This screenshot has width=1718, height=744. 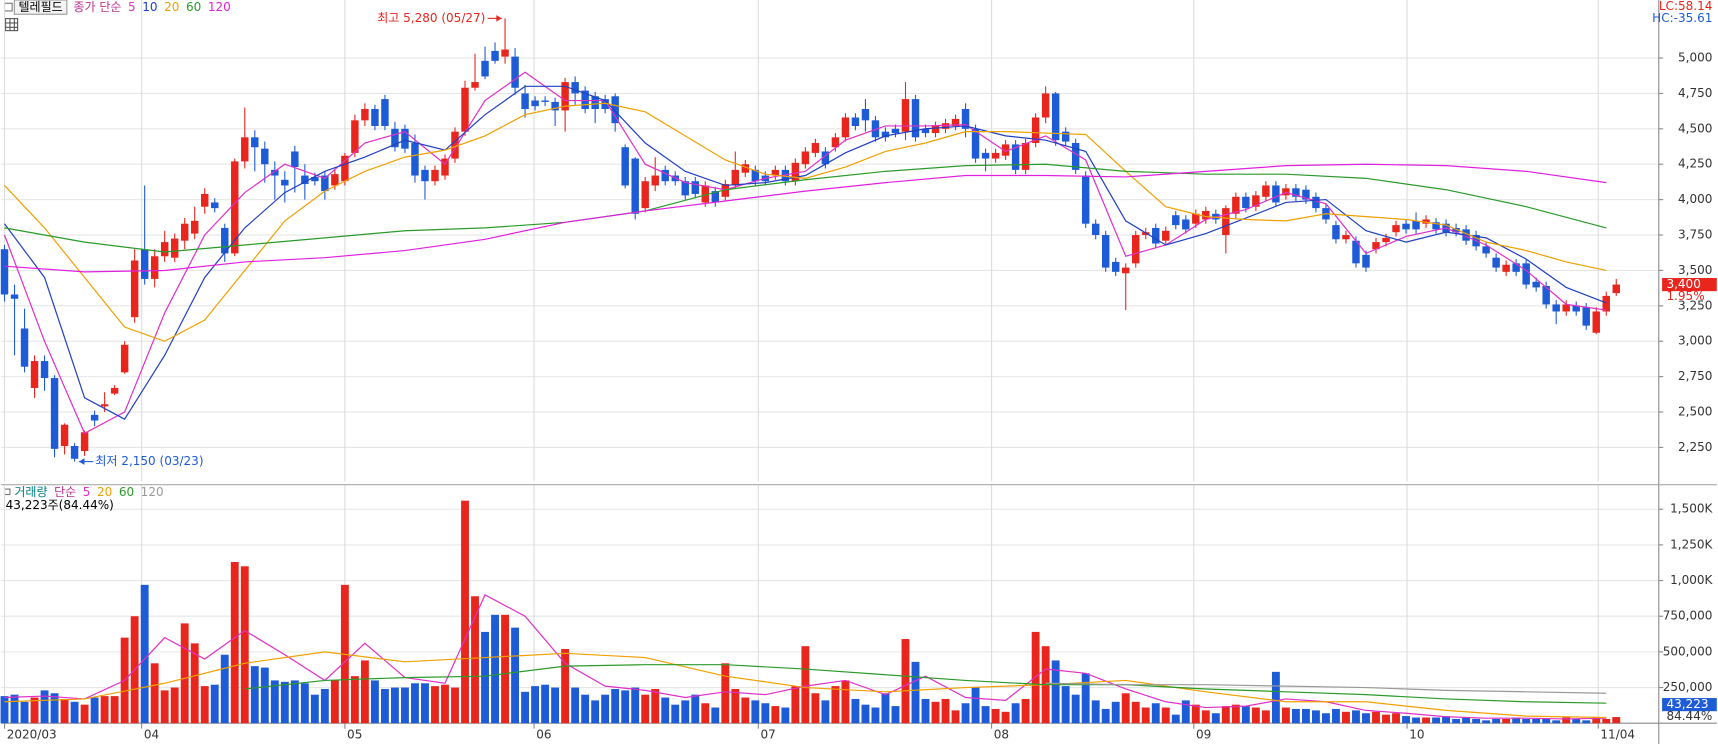 I want to click on legend-title: 종가 단순, so click(x=97, y=7).